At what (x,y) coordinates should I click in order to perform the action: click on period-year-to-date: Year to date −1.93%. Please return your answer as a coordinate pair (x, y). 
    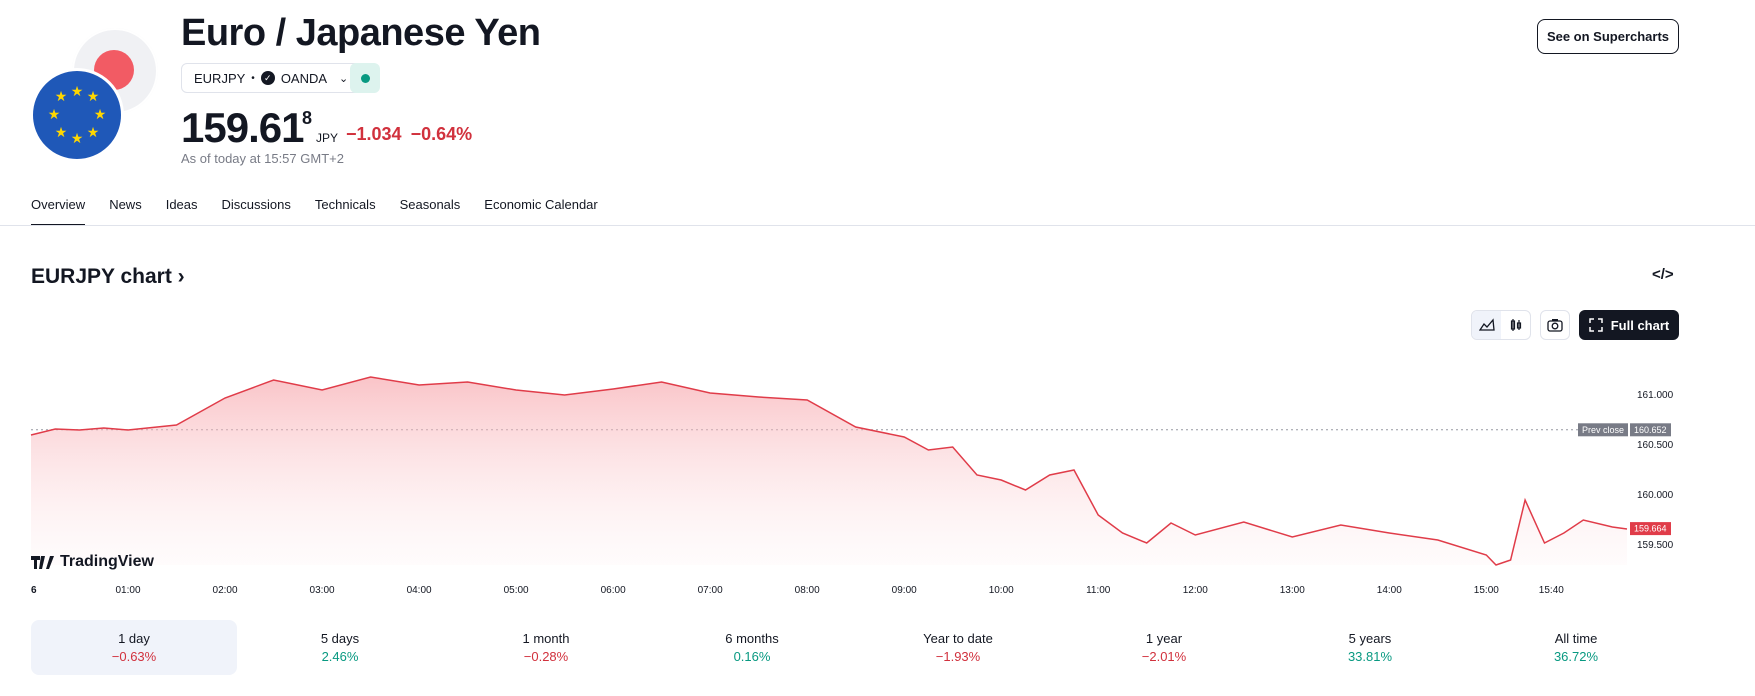
    Looking at the image, I should click on (958, 647).